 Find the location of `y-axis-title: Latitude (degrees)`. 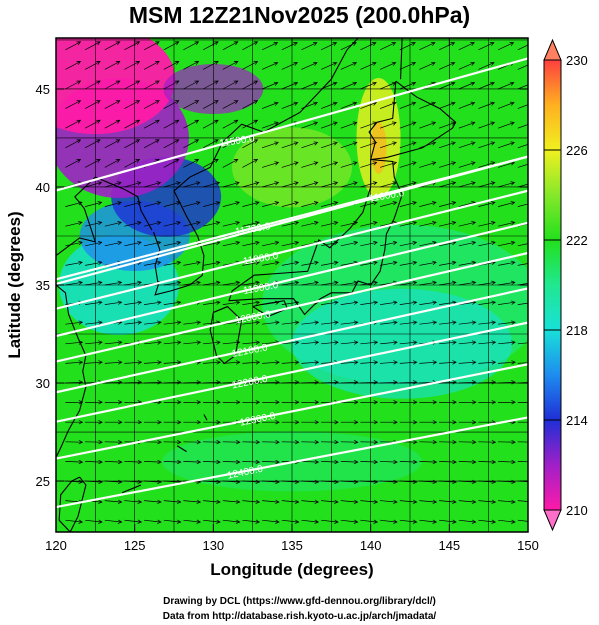

y-axis-title: Latitude (degrees) is located at coordinates (14, 284).